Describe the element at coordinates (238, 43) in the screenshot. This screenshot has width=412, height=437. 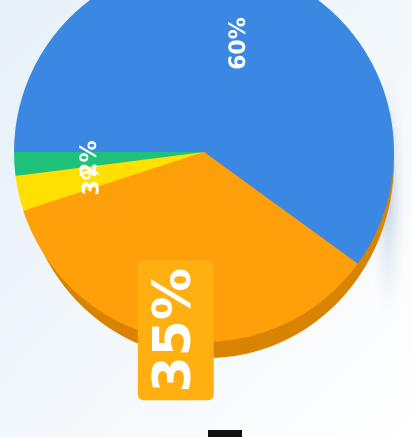
I see `data-label: 60%` at that location.